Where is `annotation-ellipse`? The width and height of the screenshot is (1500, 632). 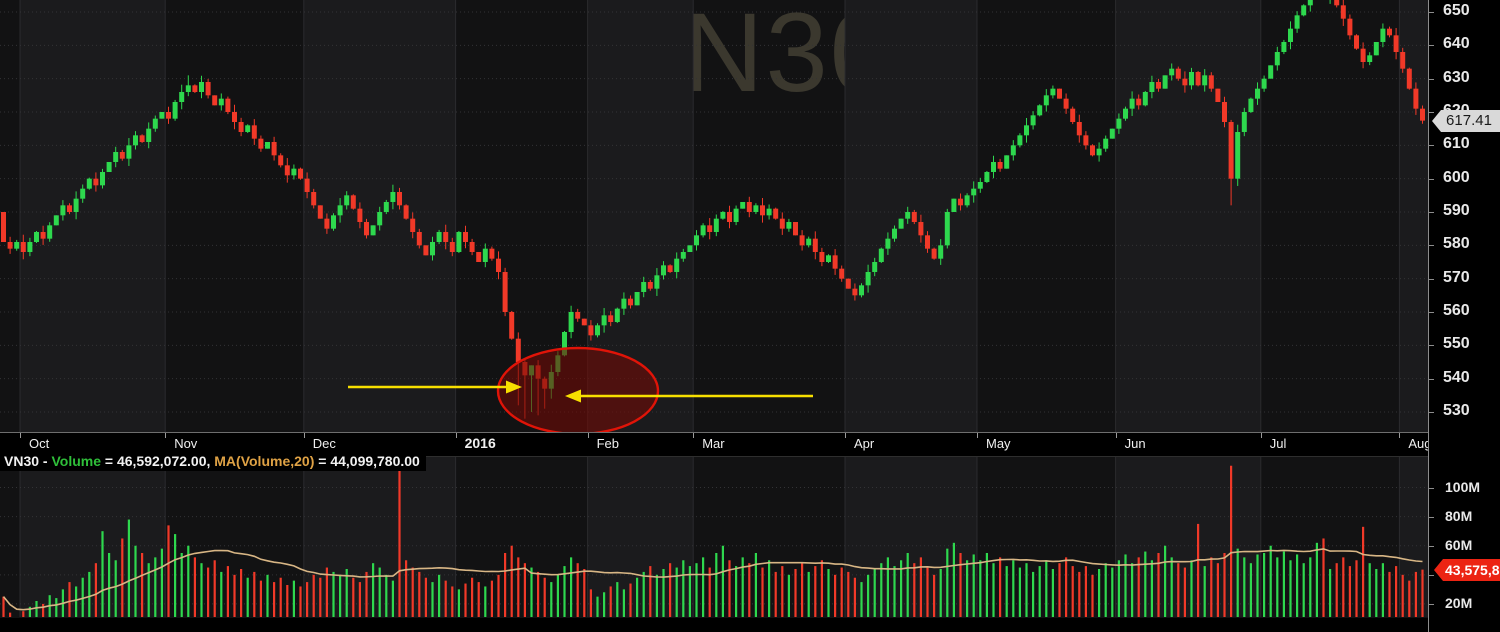 annotation-ellipse is located at coordinates (578, 390).